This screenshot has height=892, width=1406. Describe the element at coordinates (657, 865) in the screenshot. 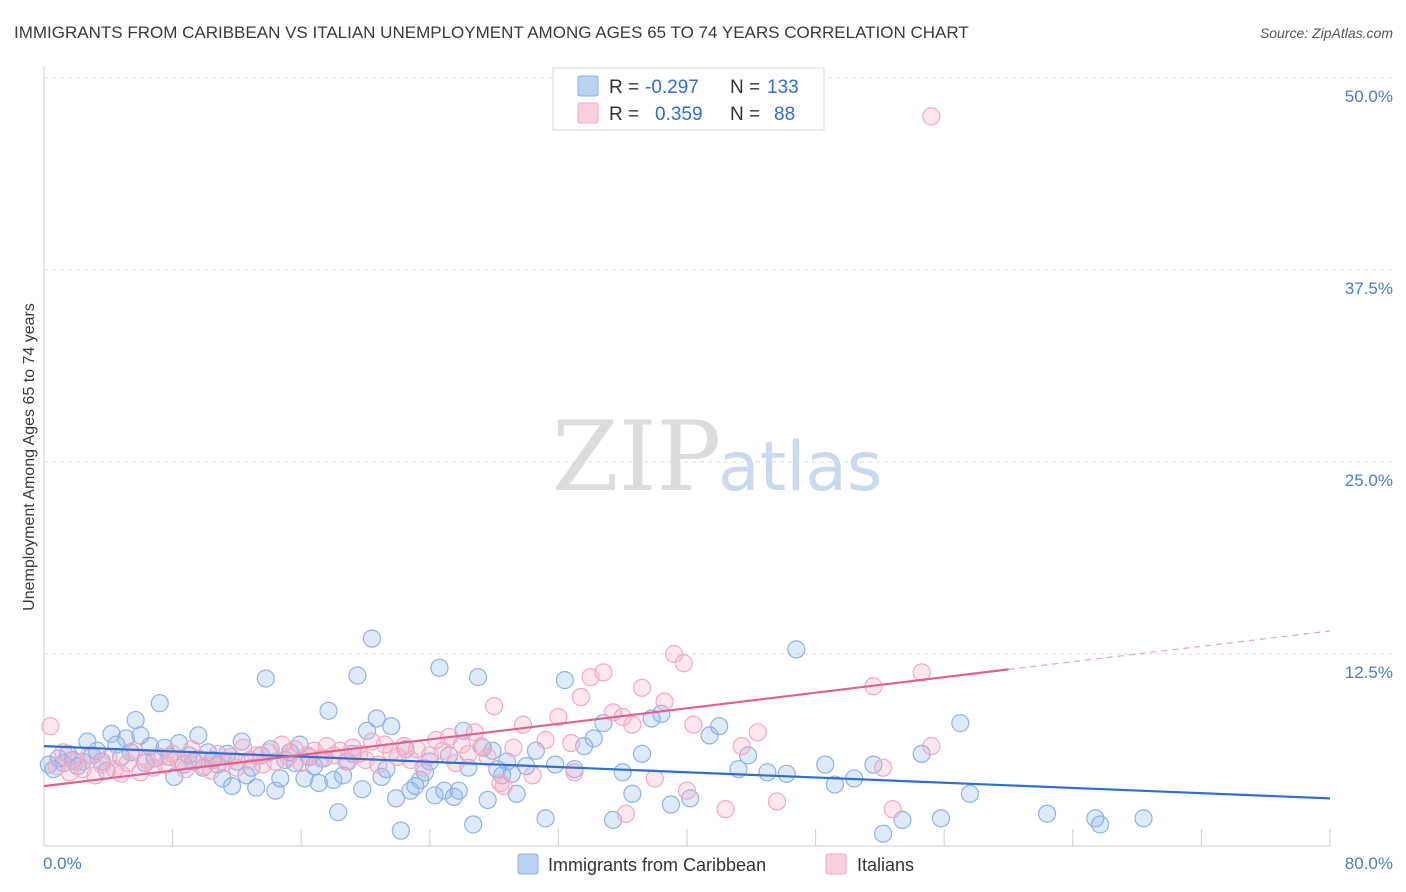

I see `series-legend-label-caribbean: Immigrants from Caribbean` at that location.